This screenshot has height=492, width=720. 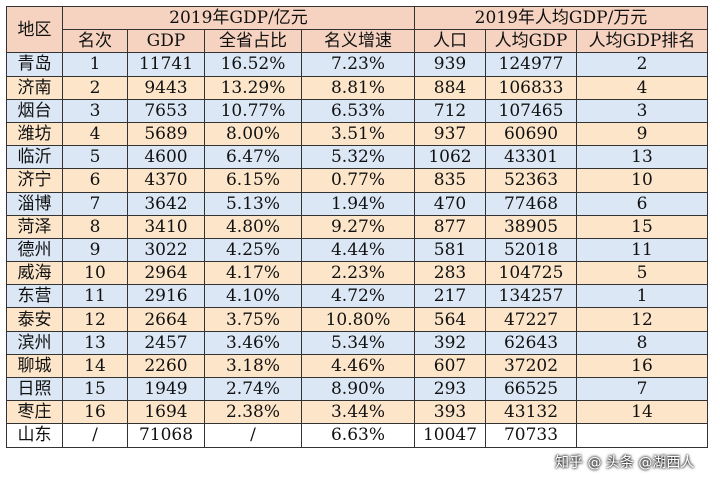 I want to click on cell-growth: 8.81%, so click(x=358, y=87).